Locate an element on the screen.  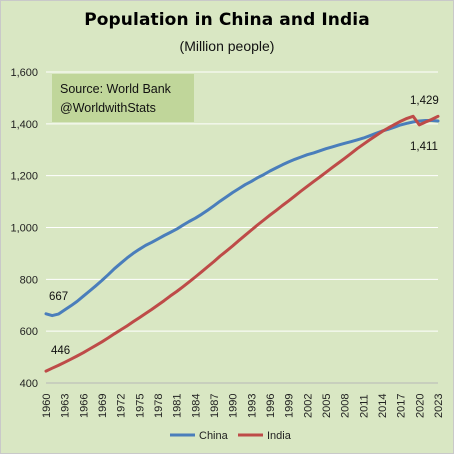
x-tick-label: 2008 is located at coordinates (346, 406).